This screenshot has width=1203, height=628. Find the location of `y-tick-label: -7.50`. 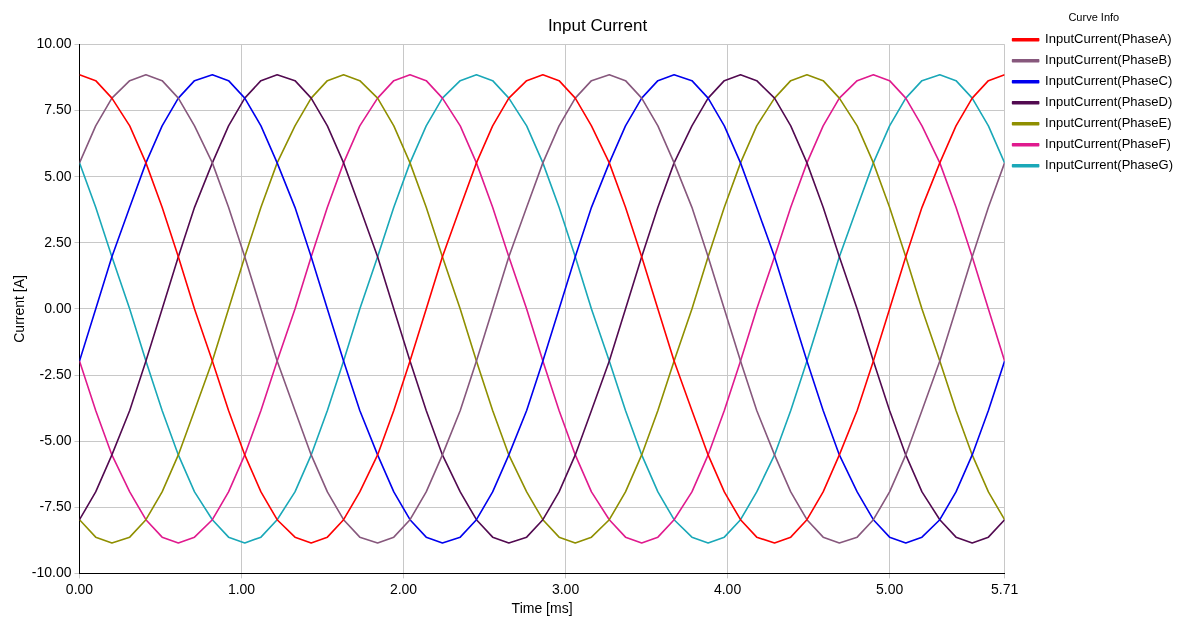

y-tick-label: -7.50 is located at coordinates (55, 506).